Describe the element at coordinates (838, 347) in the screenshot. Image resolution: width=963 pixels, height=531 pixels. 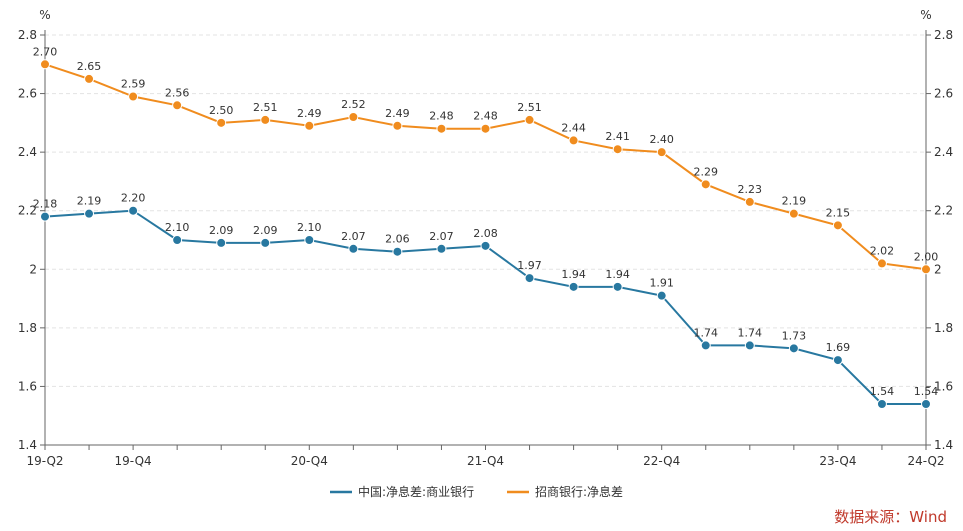
I see `data-label: 1.69` at that location.